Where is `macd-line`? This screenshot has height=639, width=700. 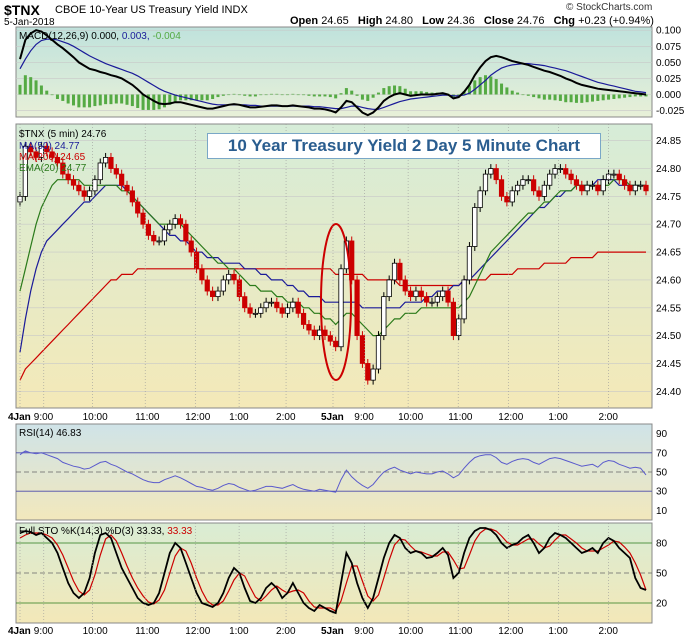
macd-line is located at coordinates (333, 73).